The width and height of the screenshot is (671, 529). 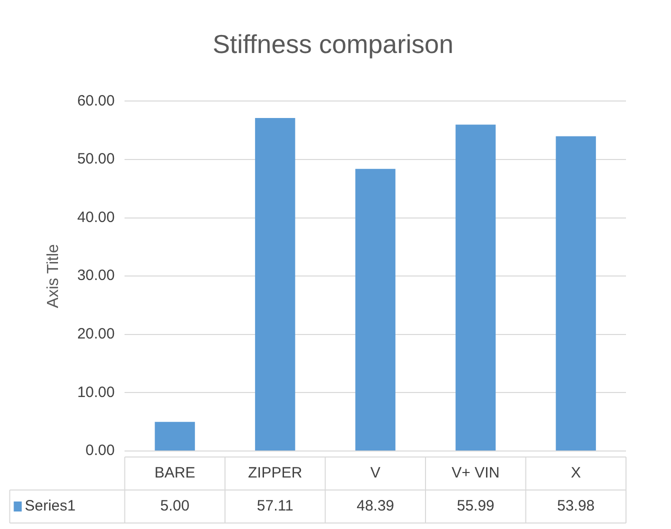 What do you see at coordinates (96, 392) in the screenshot?
I see `y-tick-label: 10.00` at bounding box center [96, 392].